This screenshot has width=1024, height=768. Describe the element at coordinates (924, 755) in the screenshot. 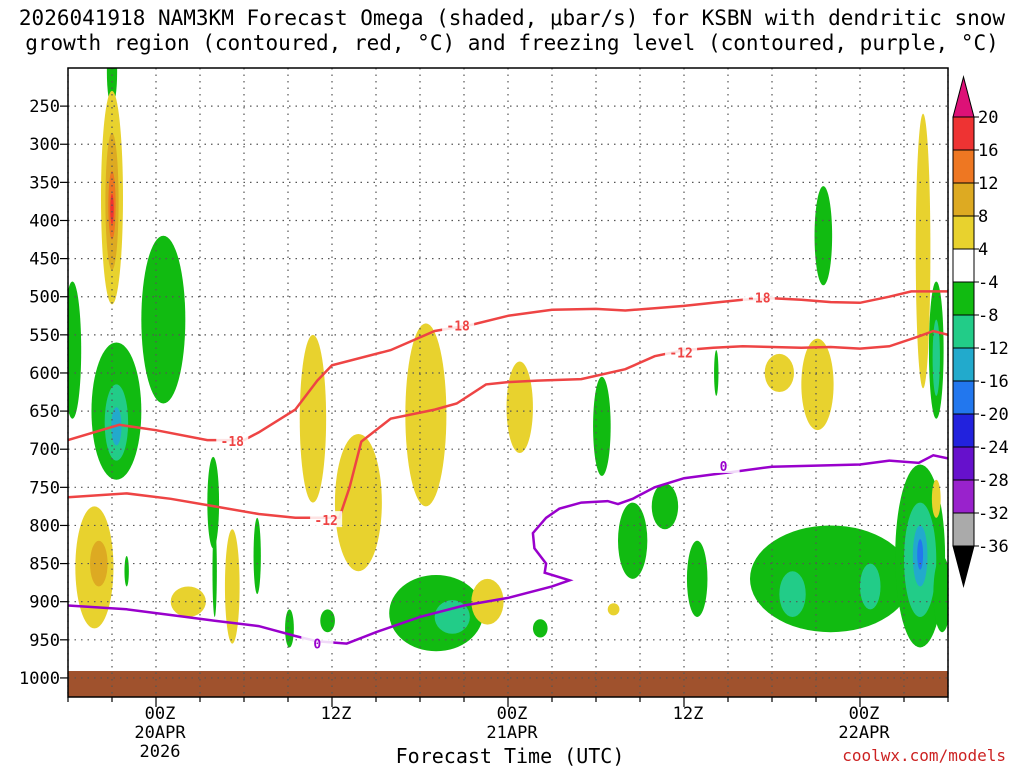

I see `site-credit: coolwx.com/models` at that location.